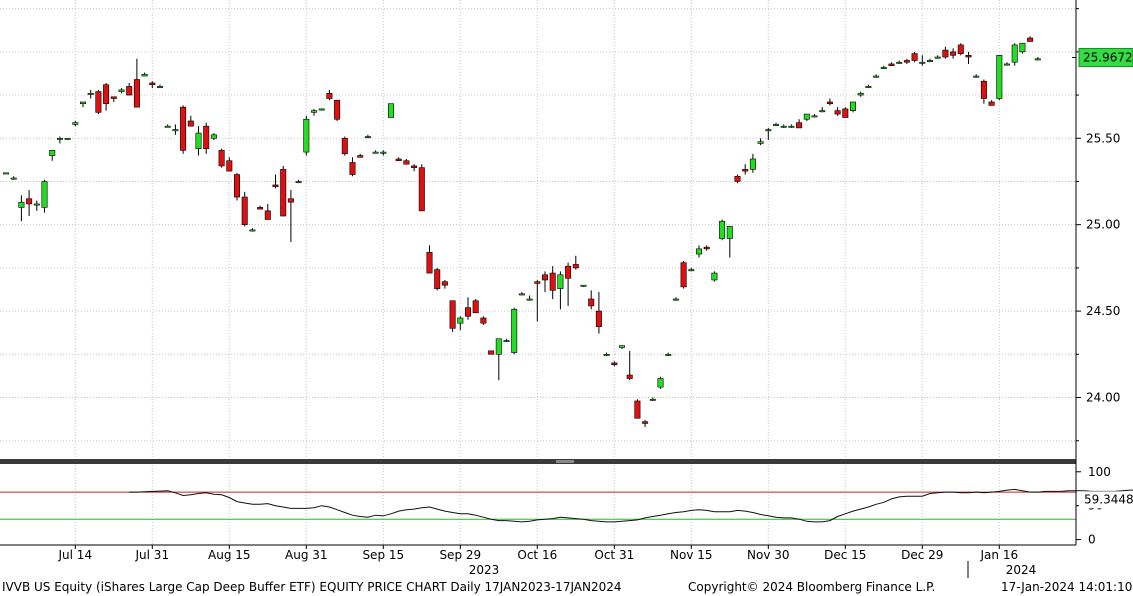 The image size is (1133, 596). What do you see at coordinates (460, 555) in the screenshot?
I see `x-tick-label: Sep 29` at bounding box center [460, 555].